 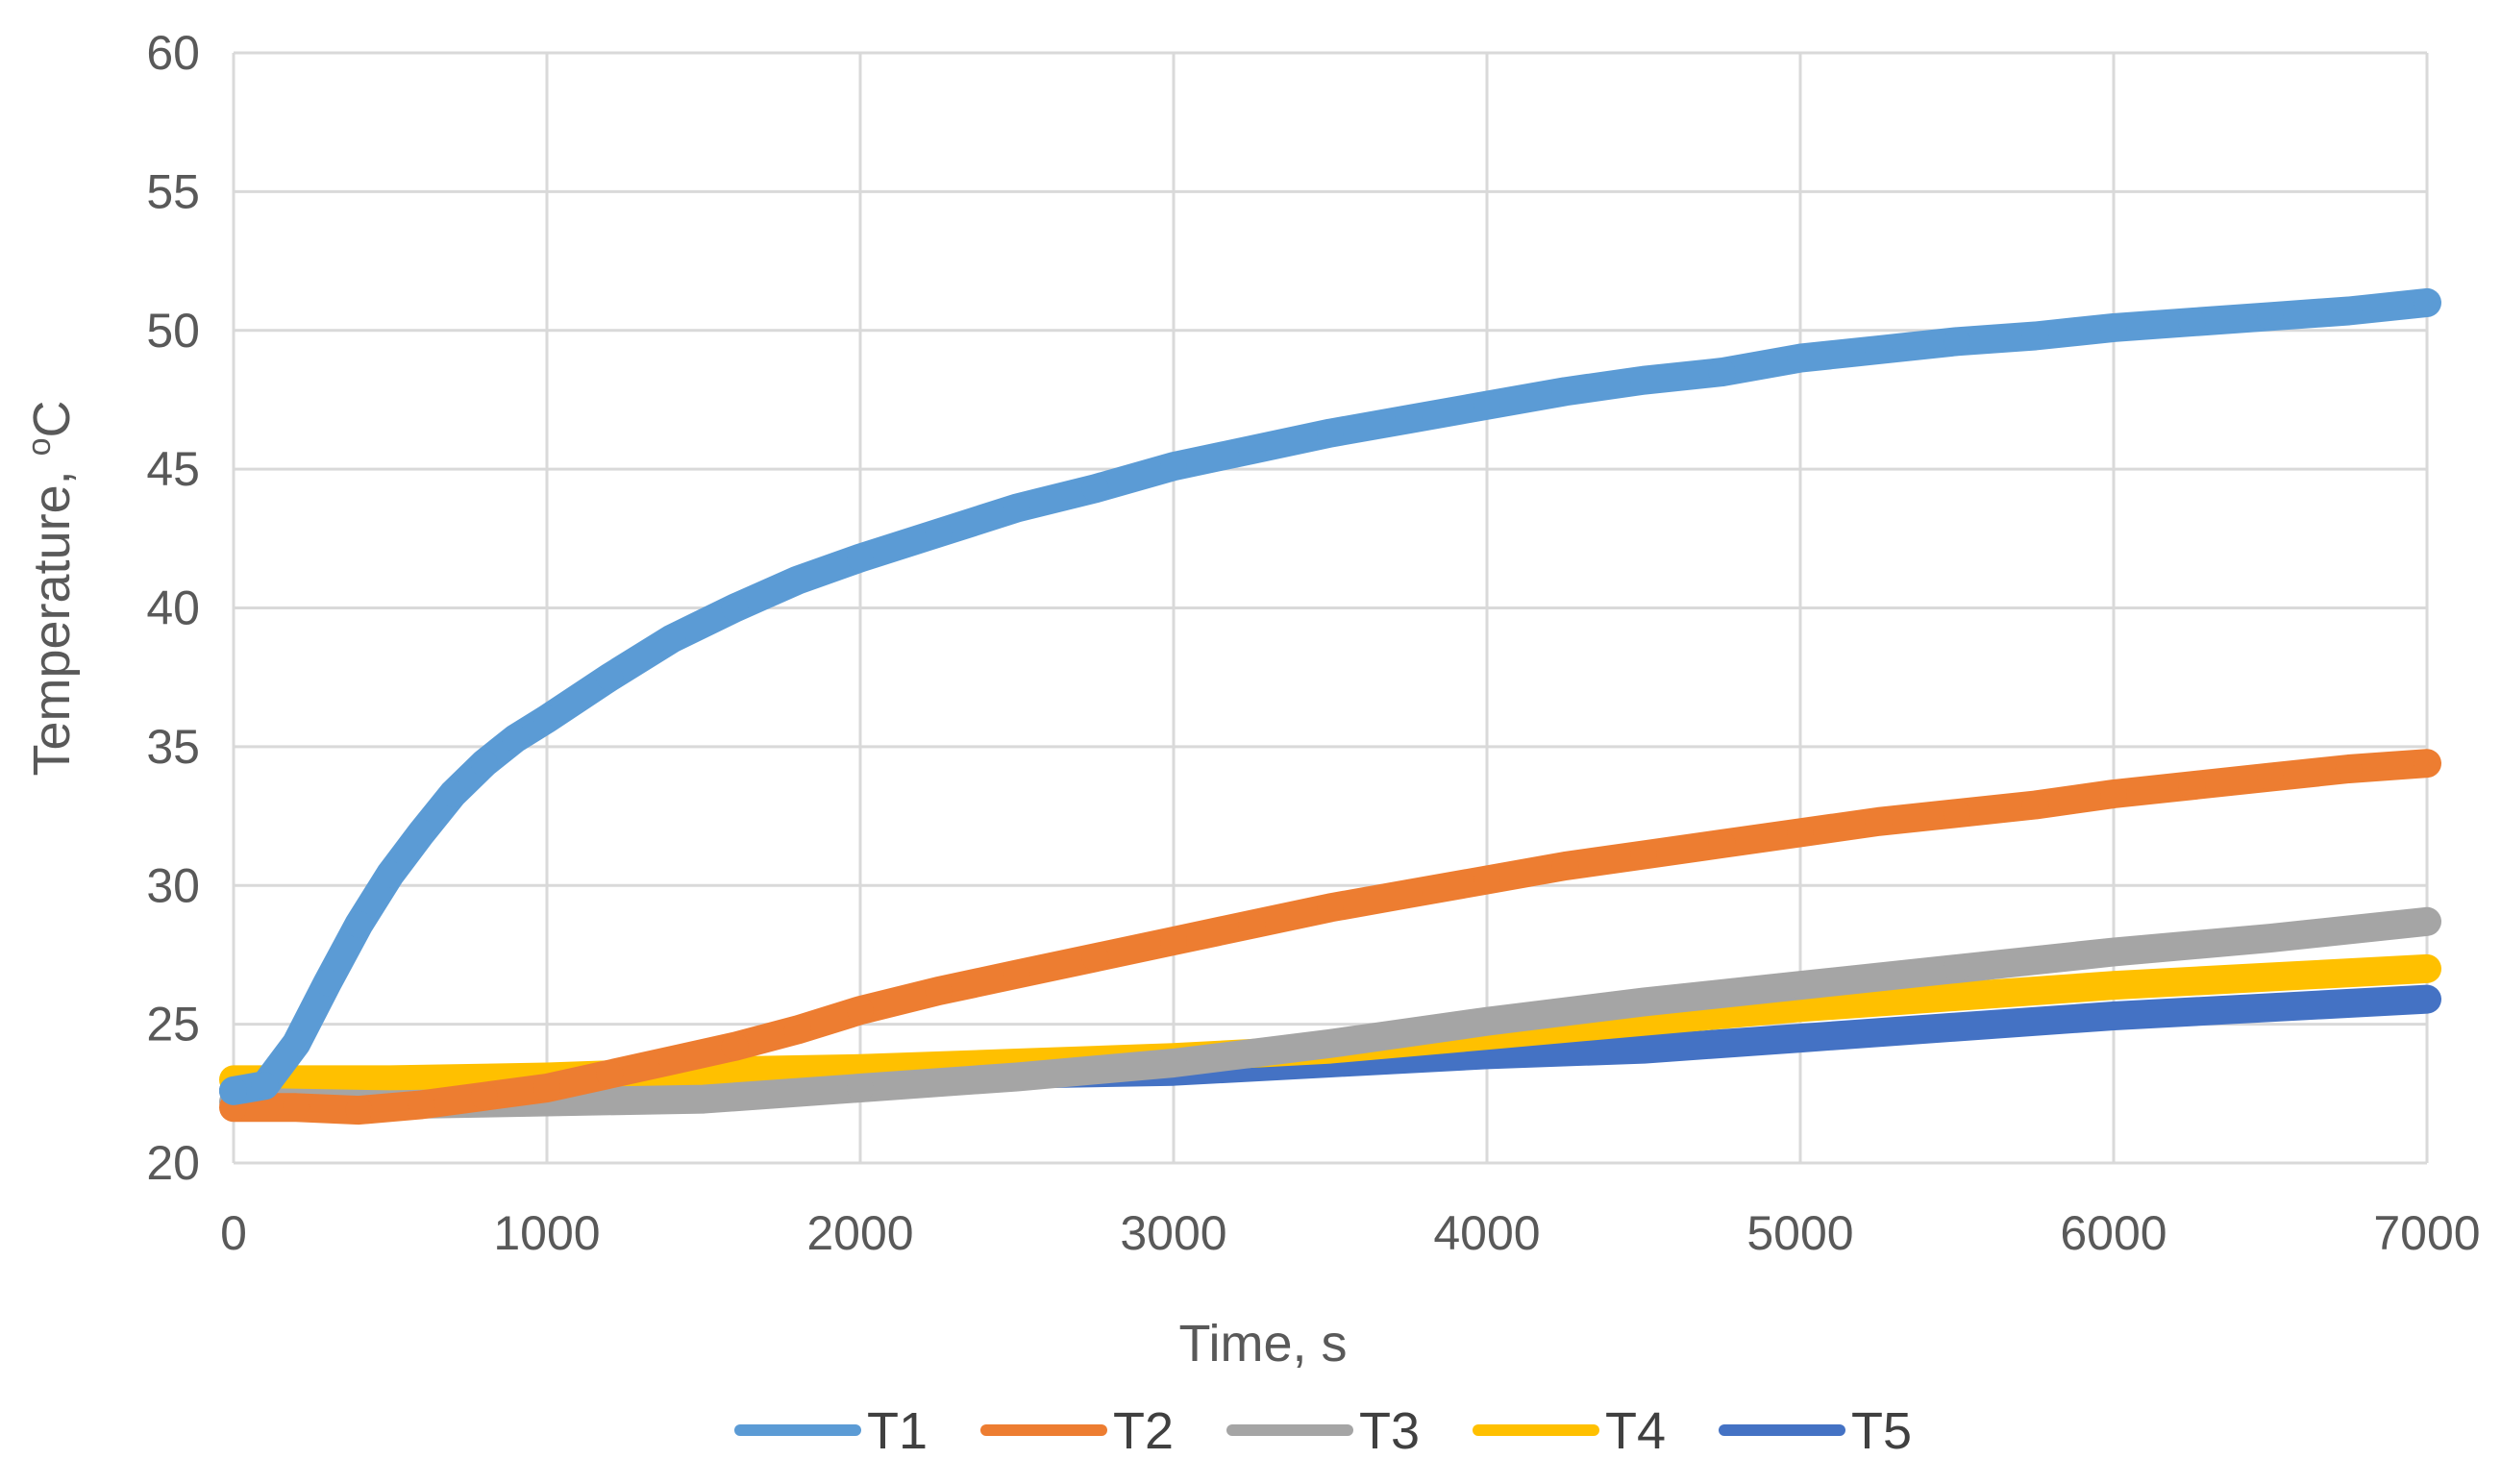 I want to click on legend-item-t3: T3, so click(x=1323, y=1431).